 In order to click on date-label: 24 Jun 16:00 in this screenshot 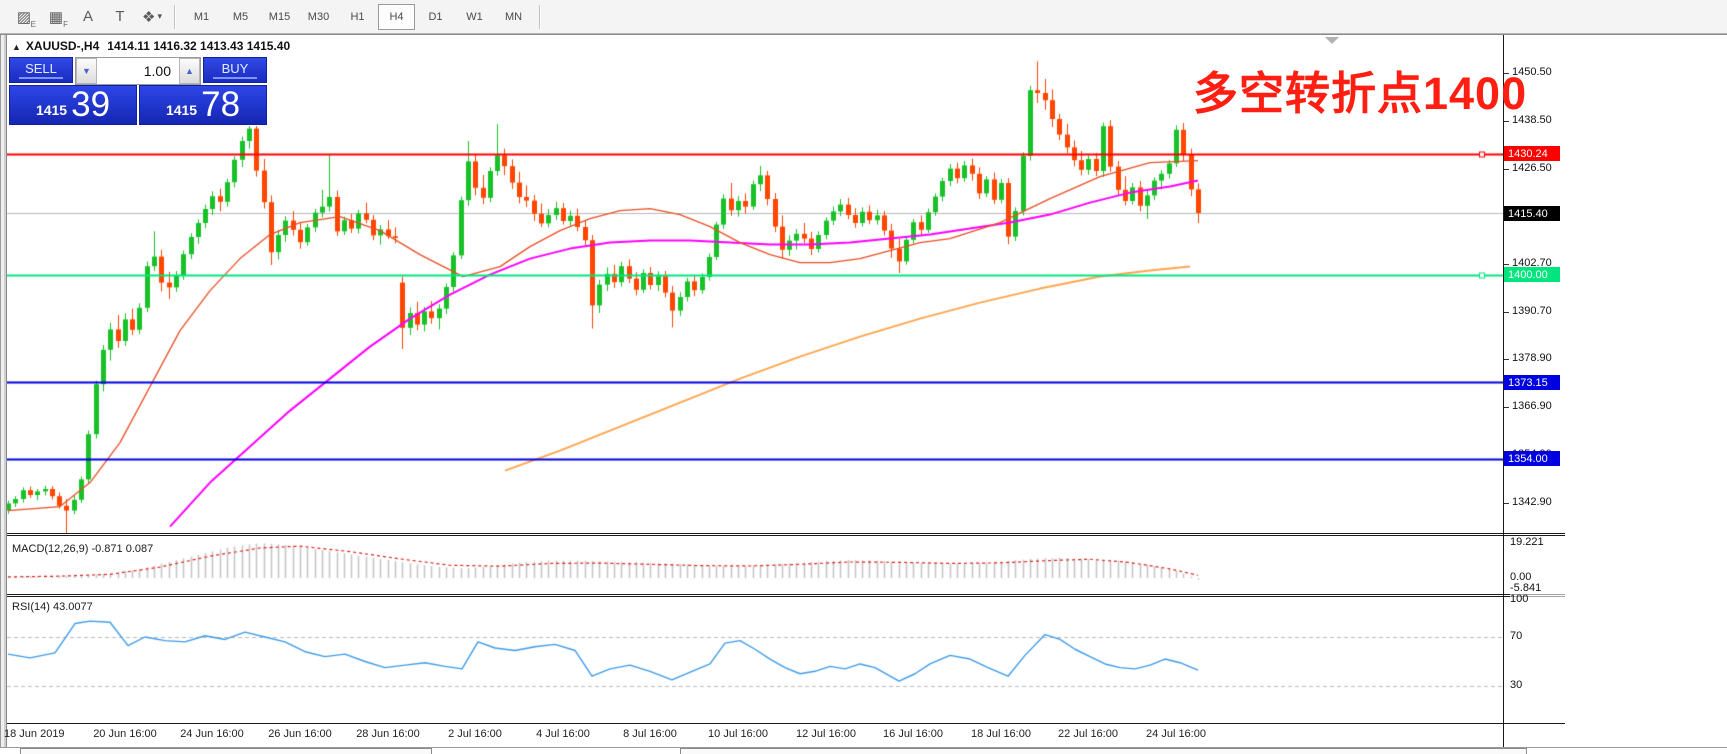, I will do `click(212, 734)`.